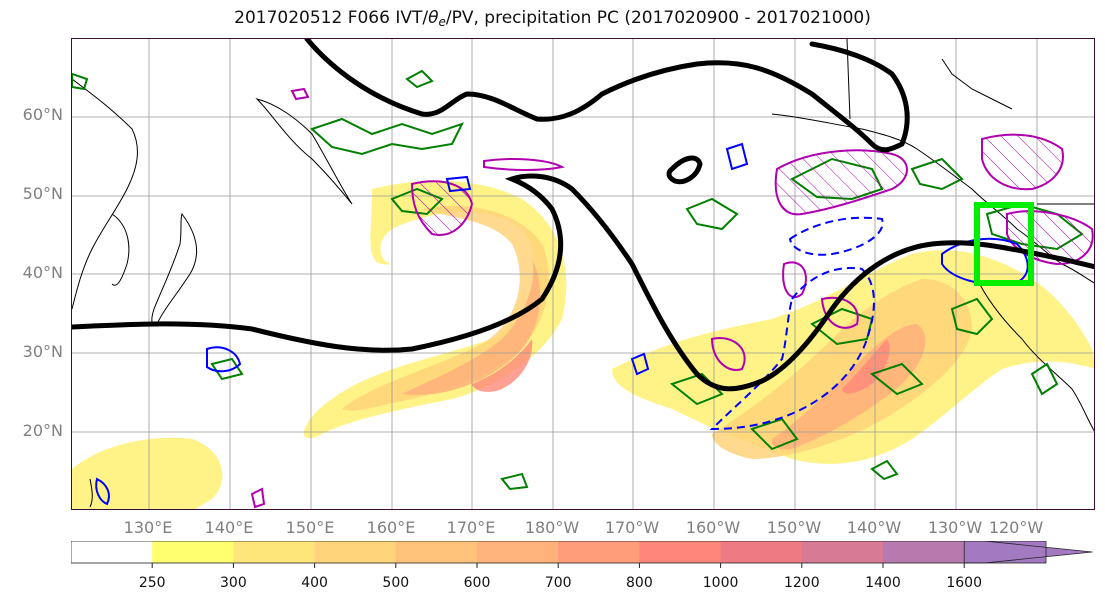  I want to click on na-west-coast, so click(1035, 355).